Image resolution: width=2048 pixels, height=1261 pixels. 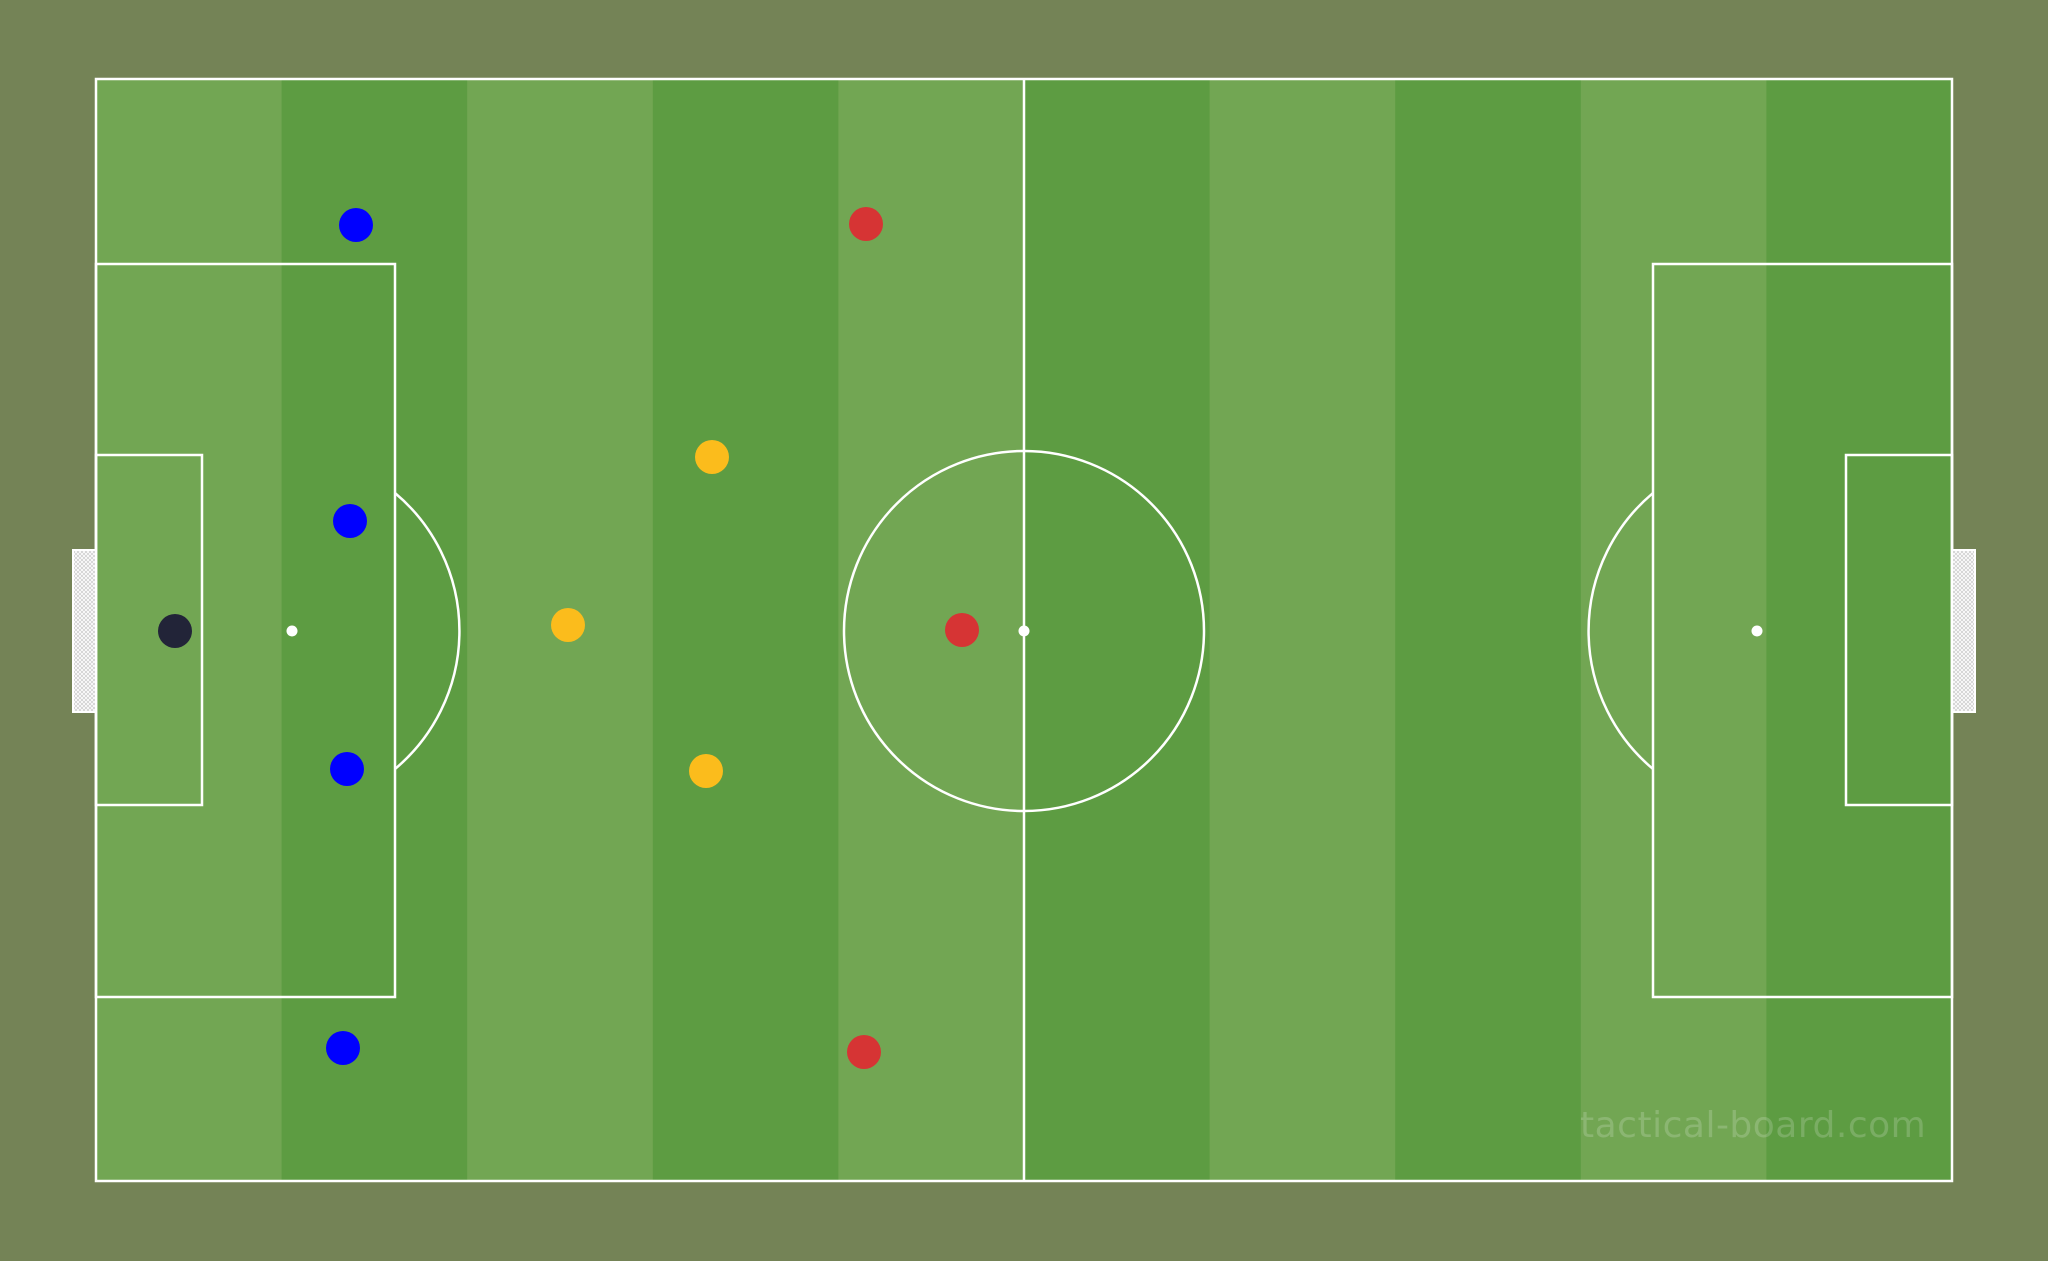 What do you see at coordinates (1757, 631) in the screenshot?
I see `right-penalty-spot` at bounding box center [1757, 631].